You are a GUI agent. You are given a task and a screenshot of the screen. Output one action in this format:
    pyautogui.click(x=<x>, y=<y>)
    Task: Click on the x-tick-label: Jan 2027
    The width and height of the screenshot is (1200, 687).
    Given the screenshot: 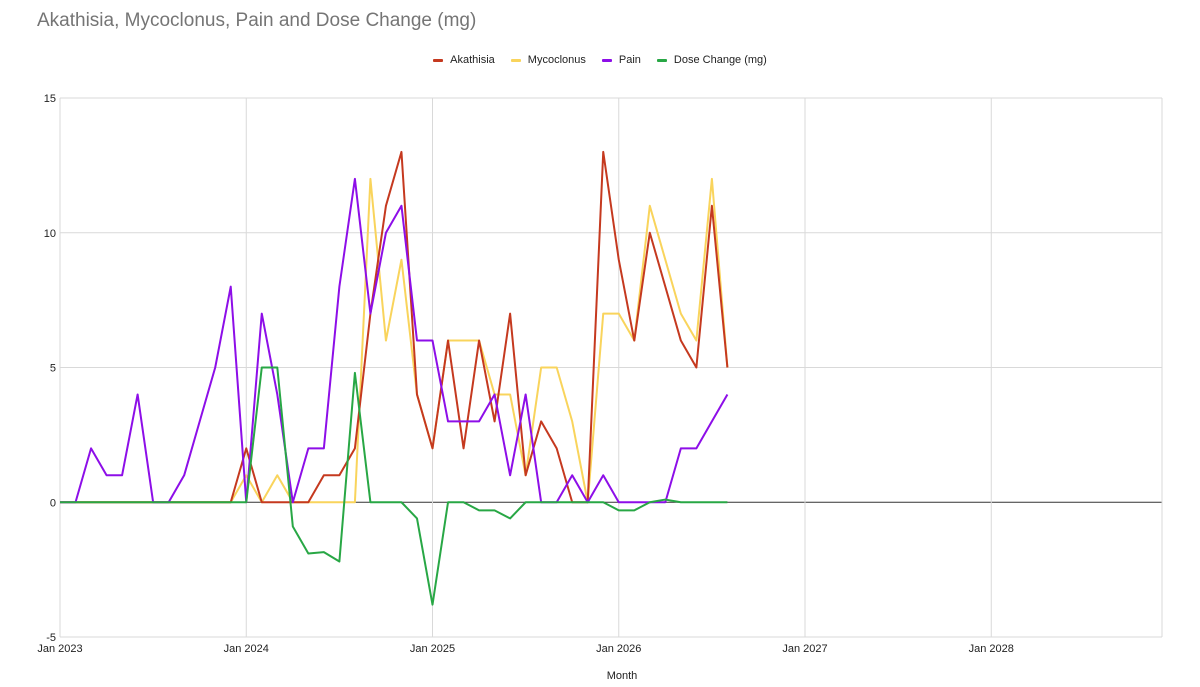 What is the action you would take?
    pyautogui.click(x=804, y=649)
    